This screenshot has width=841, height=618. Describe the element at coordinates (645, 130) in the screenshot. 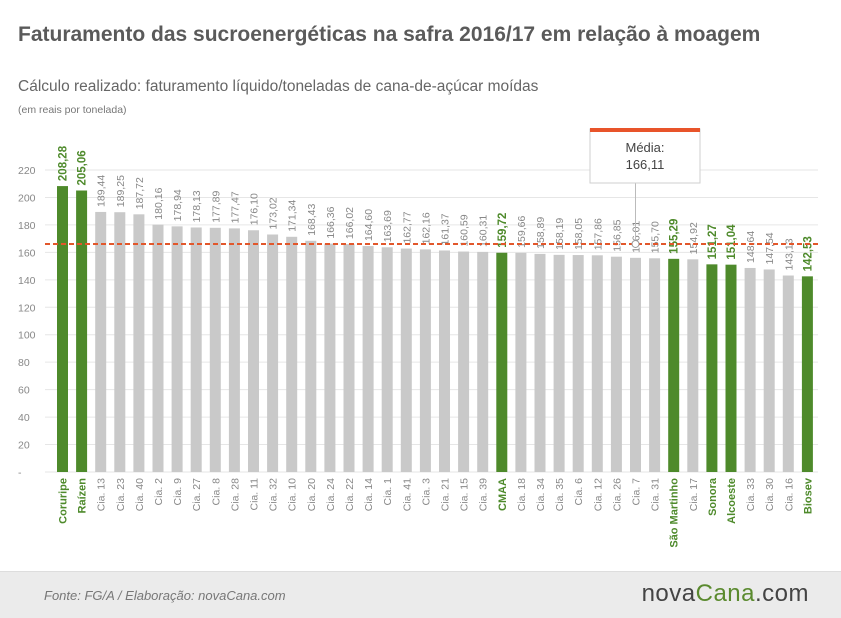

I see `callout-top-bar` at that location.